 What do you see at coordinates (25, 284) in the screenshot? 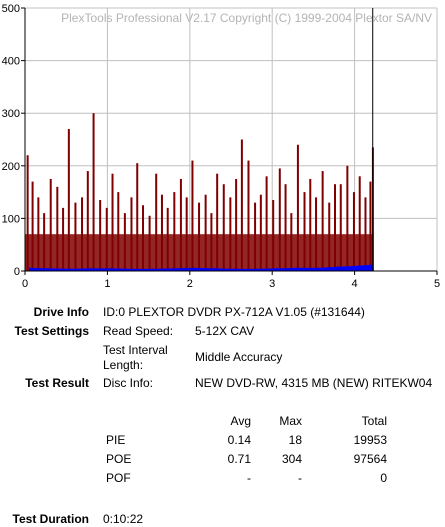
I see `x-tick-label: 0` at bounding box center [25, 284].